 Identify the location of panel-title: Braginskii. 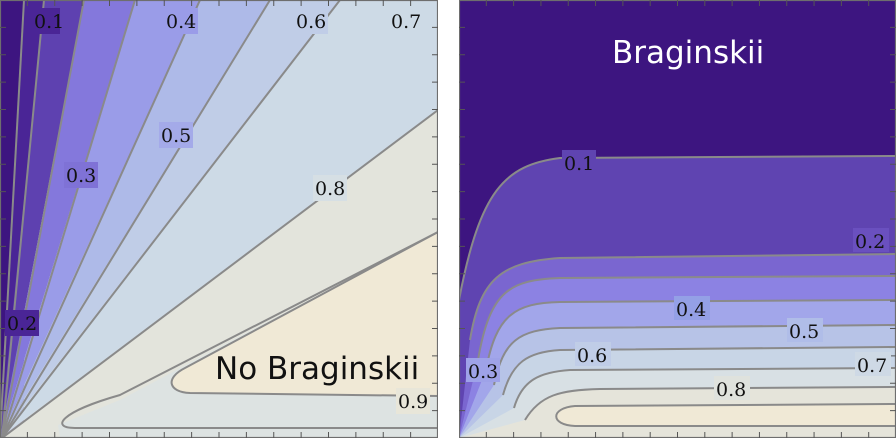
(688, 53).